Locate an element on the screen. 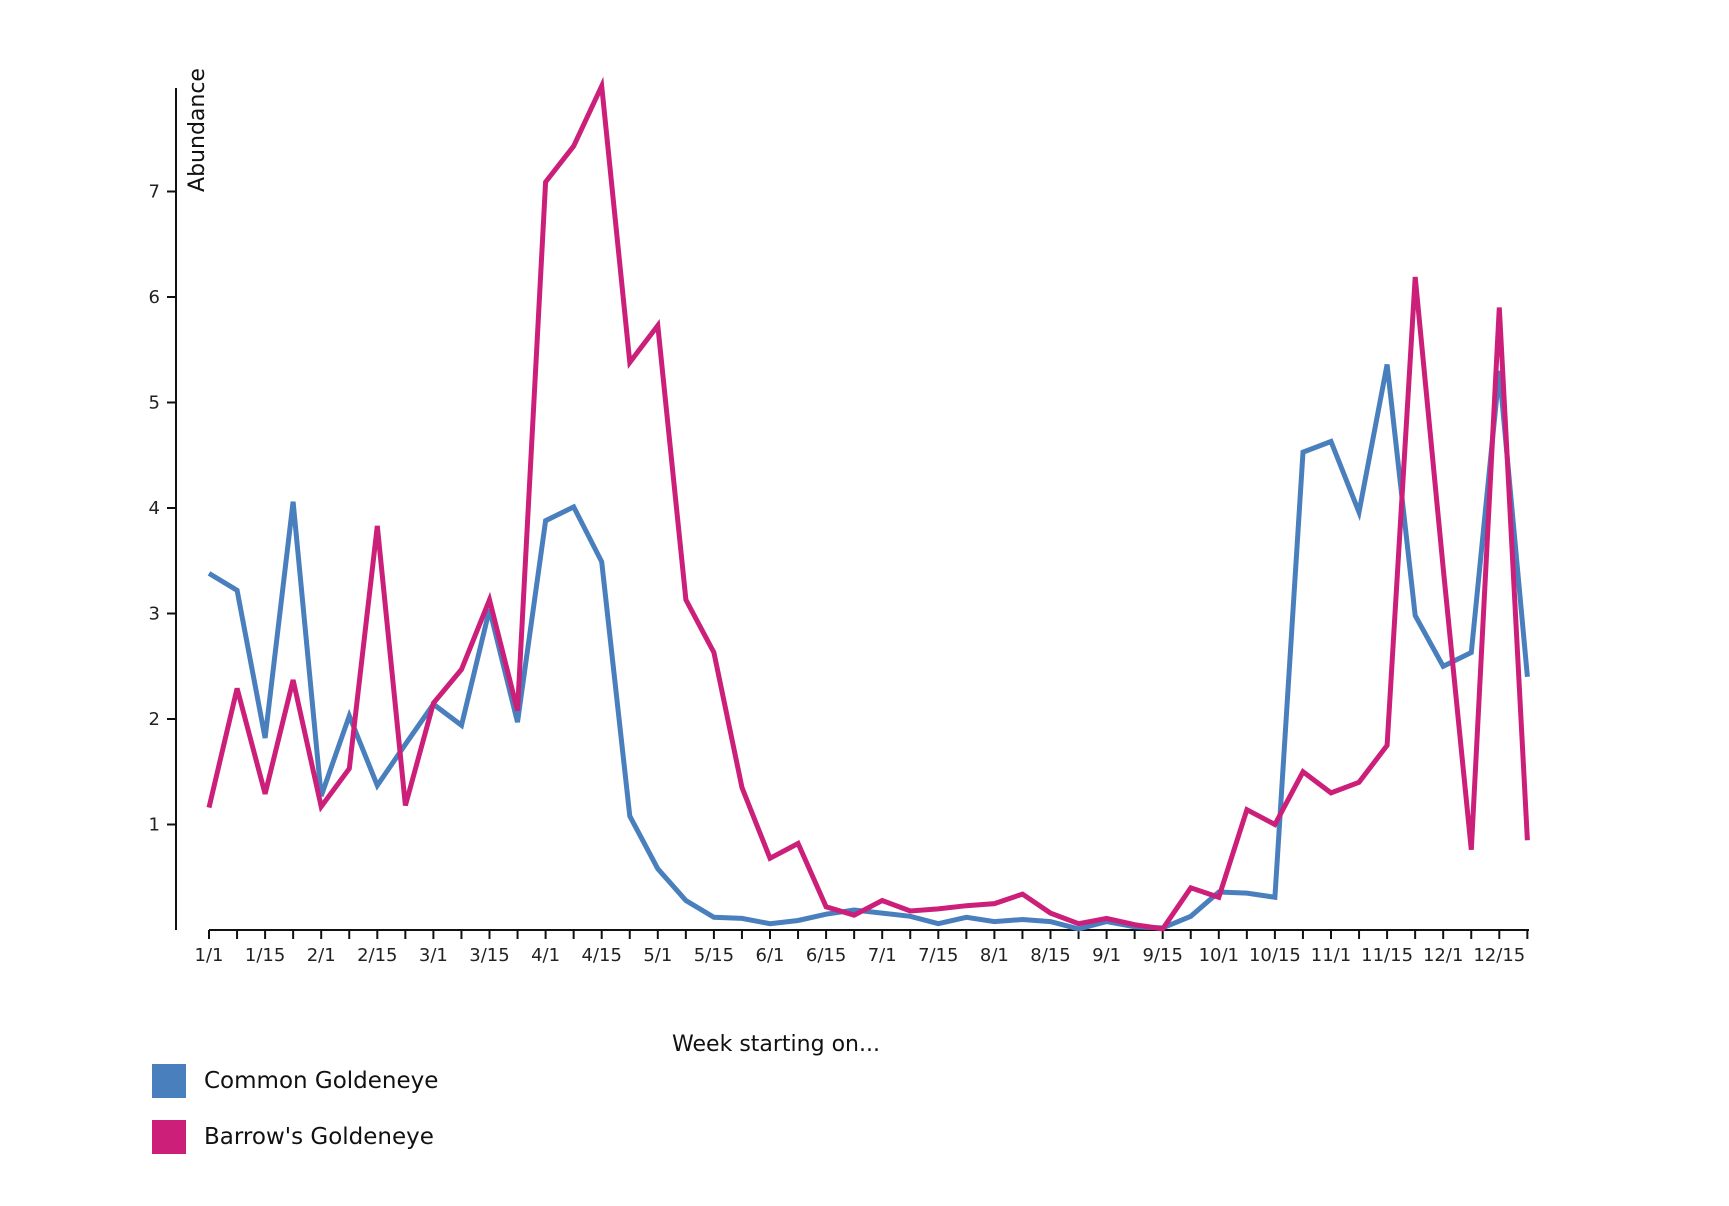  x-tick-label: 3/15 is located at coordinates (489, 955).